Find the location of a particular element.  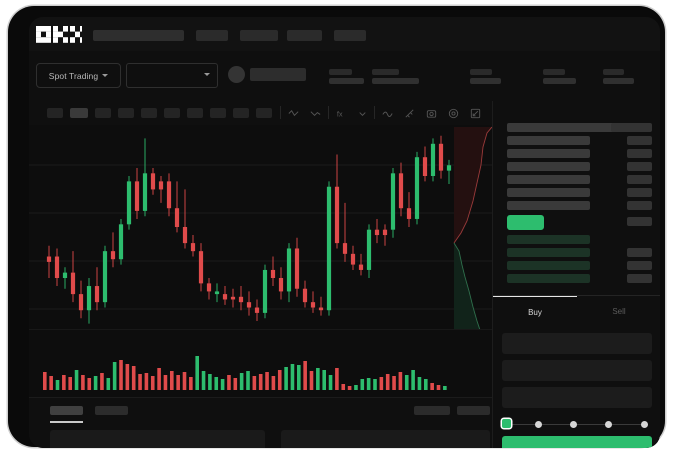

fullscreen-icon is located at coordinates (475, 113).